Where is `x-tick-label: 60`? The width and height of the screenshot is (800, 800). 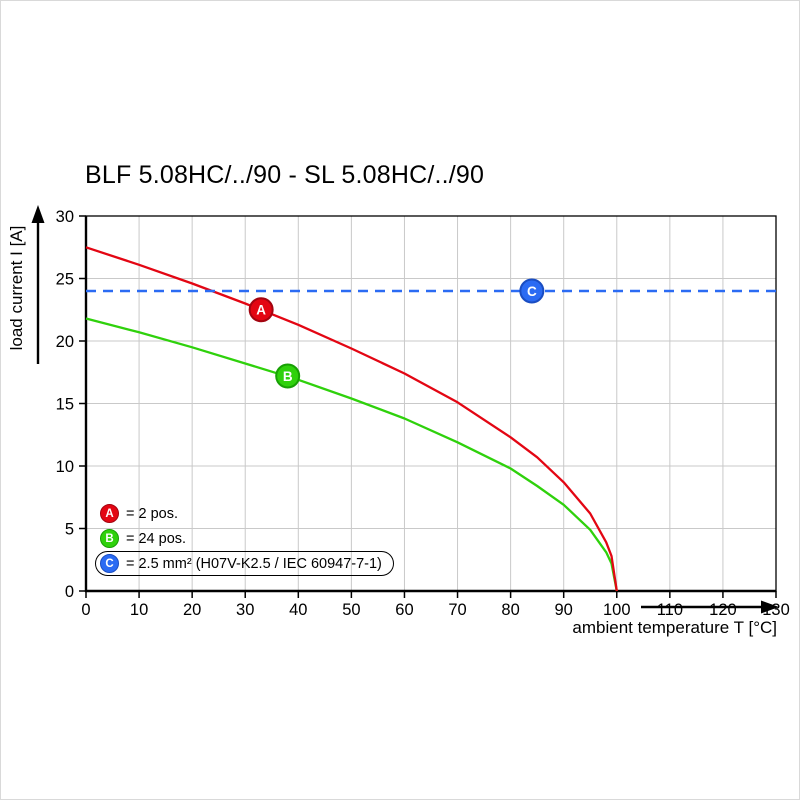
x-tick-label: 60 is located at coordinates (404, 610).